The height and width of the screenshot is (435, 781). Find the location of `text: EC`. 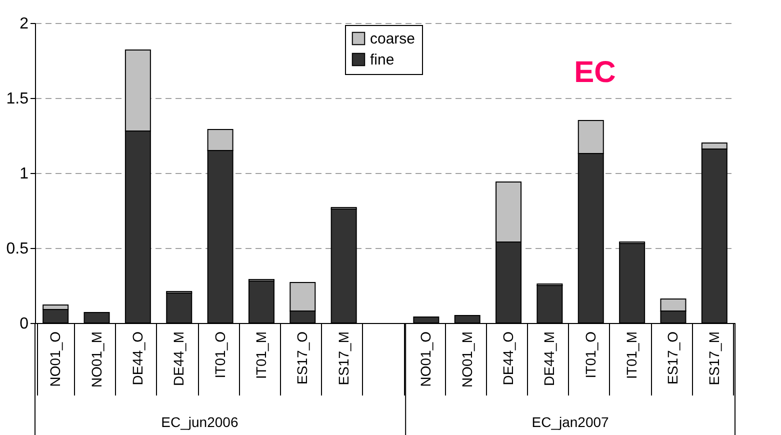

text: EC is located at coordinates (595, 72).